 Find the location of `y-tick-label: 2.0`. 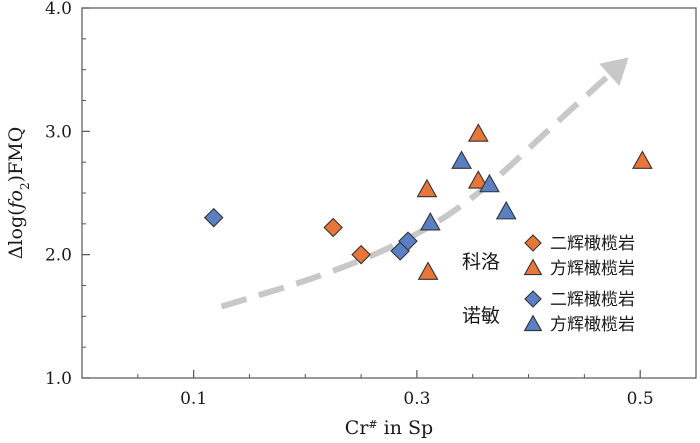

y-tick-label: 2.0 is located at coordinates (58, 256).